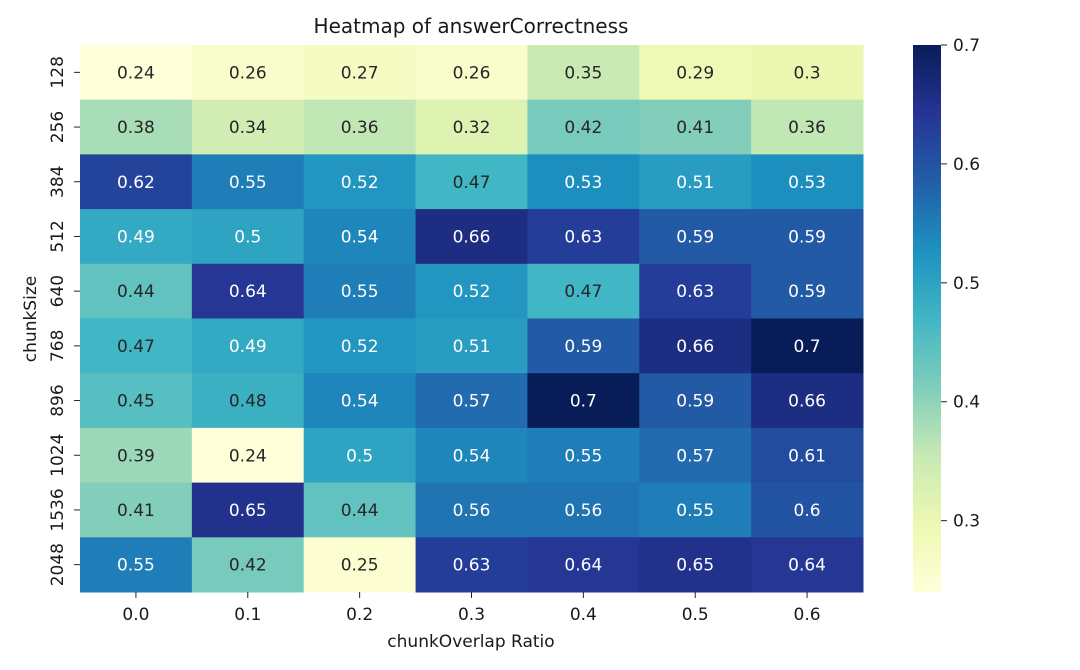 The height and width of the screenshot is (670, 1080). Describe the element at coordinates (136, 237) in the screenshot. I see `cell-value-label: 0.49` at that location.